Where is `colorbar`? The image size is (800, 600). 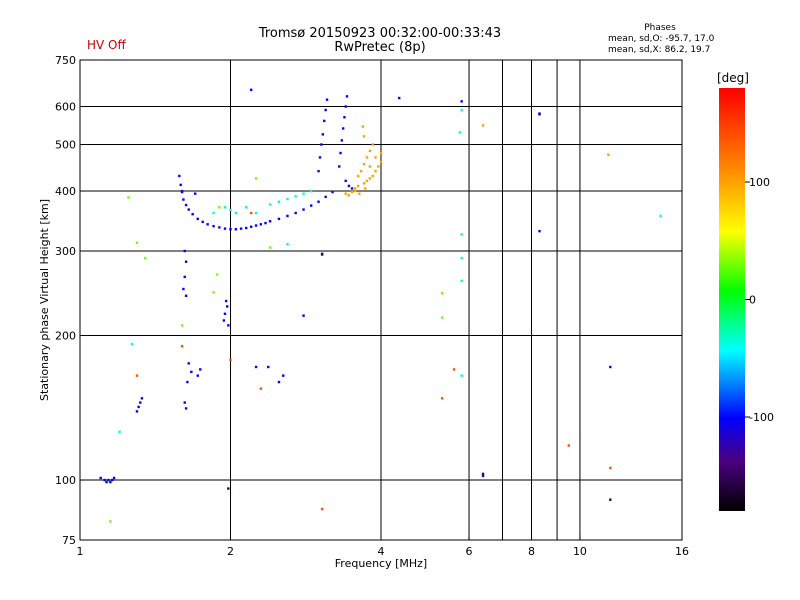 colorbar is located at coordinates (732, 299).